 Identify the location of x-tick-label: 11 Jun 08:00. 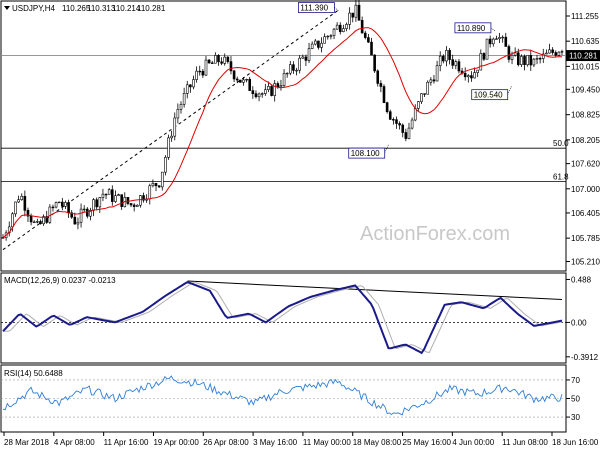
(525, 442).